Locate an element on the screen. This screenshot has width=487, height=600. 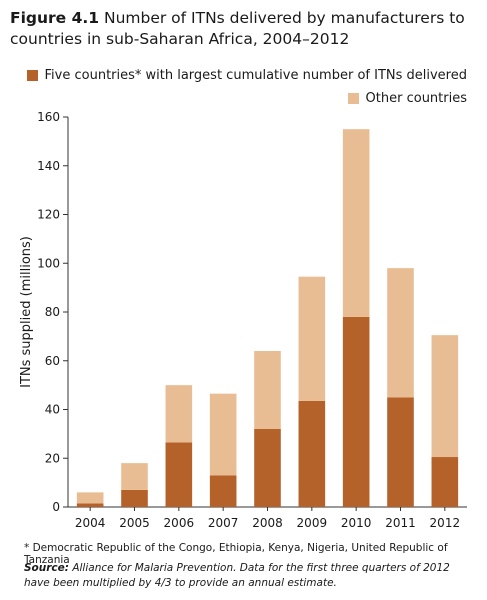
y-tick-label: 140 is located at coordinates (48, 166).